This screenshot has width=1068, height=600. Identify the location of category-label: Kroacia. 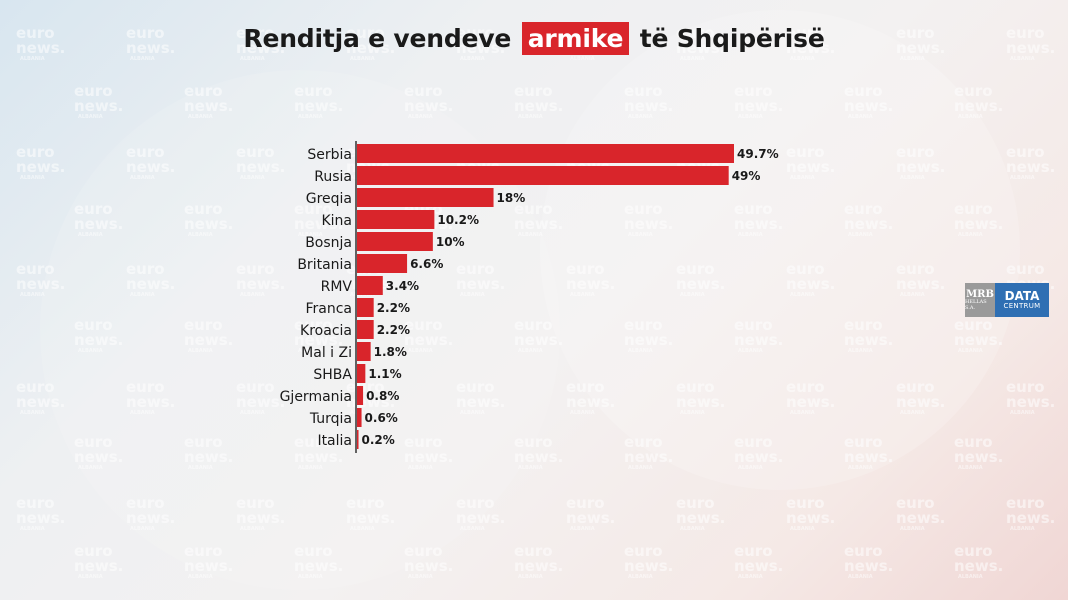
(326, 331).